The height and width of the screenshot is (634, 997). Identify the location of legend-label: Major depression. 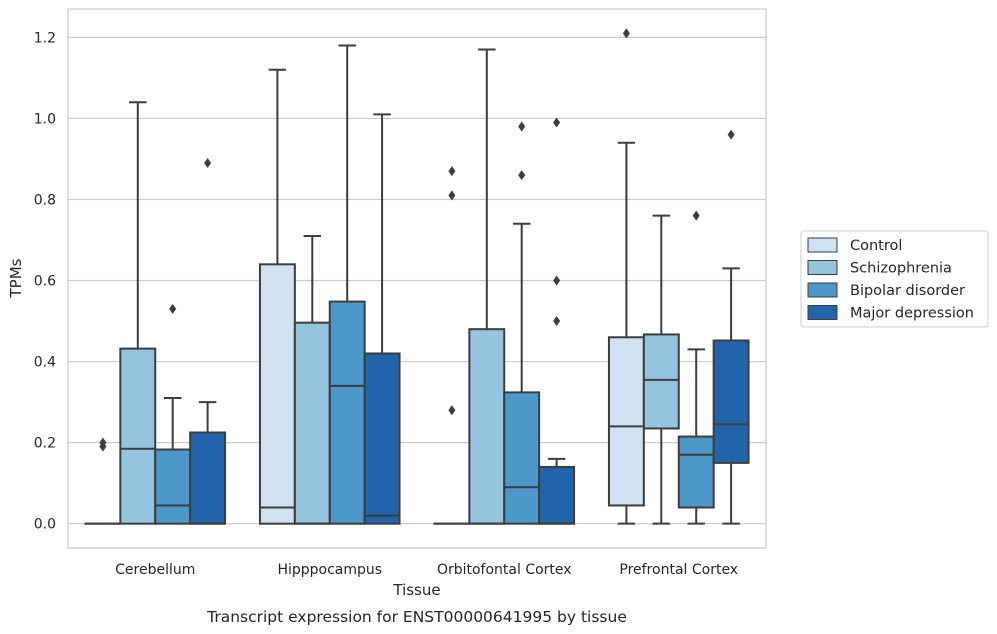
(912, 314).